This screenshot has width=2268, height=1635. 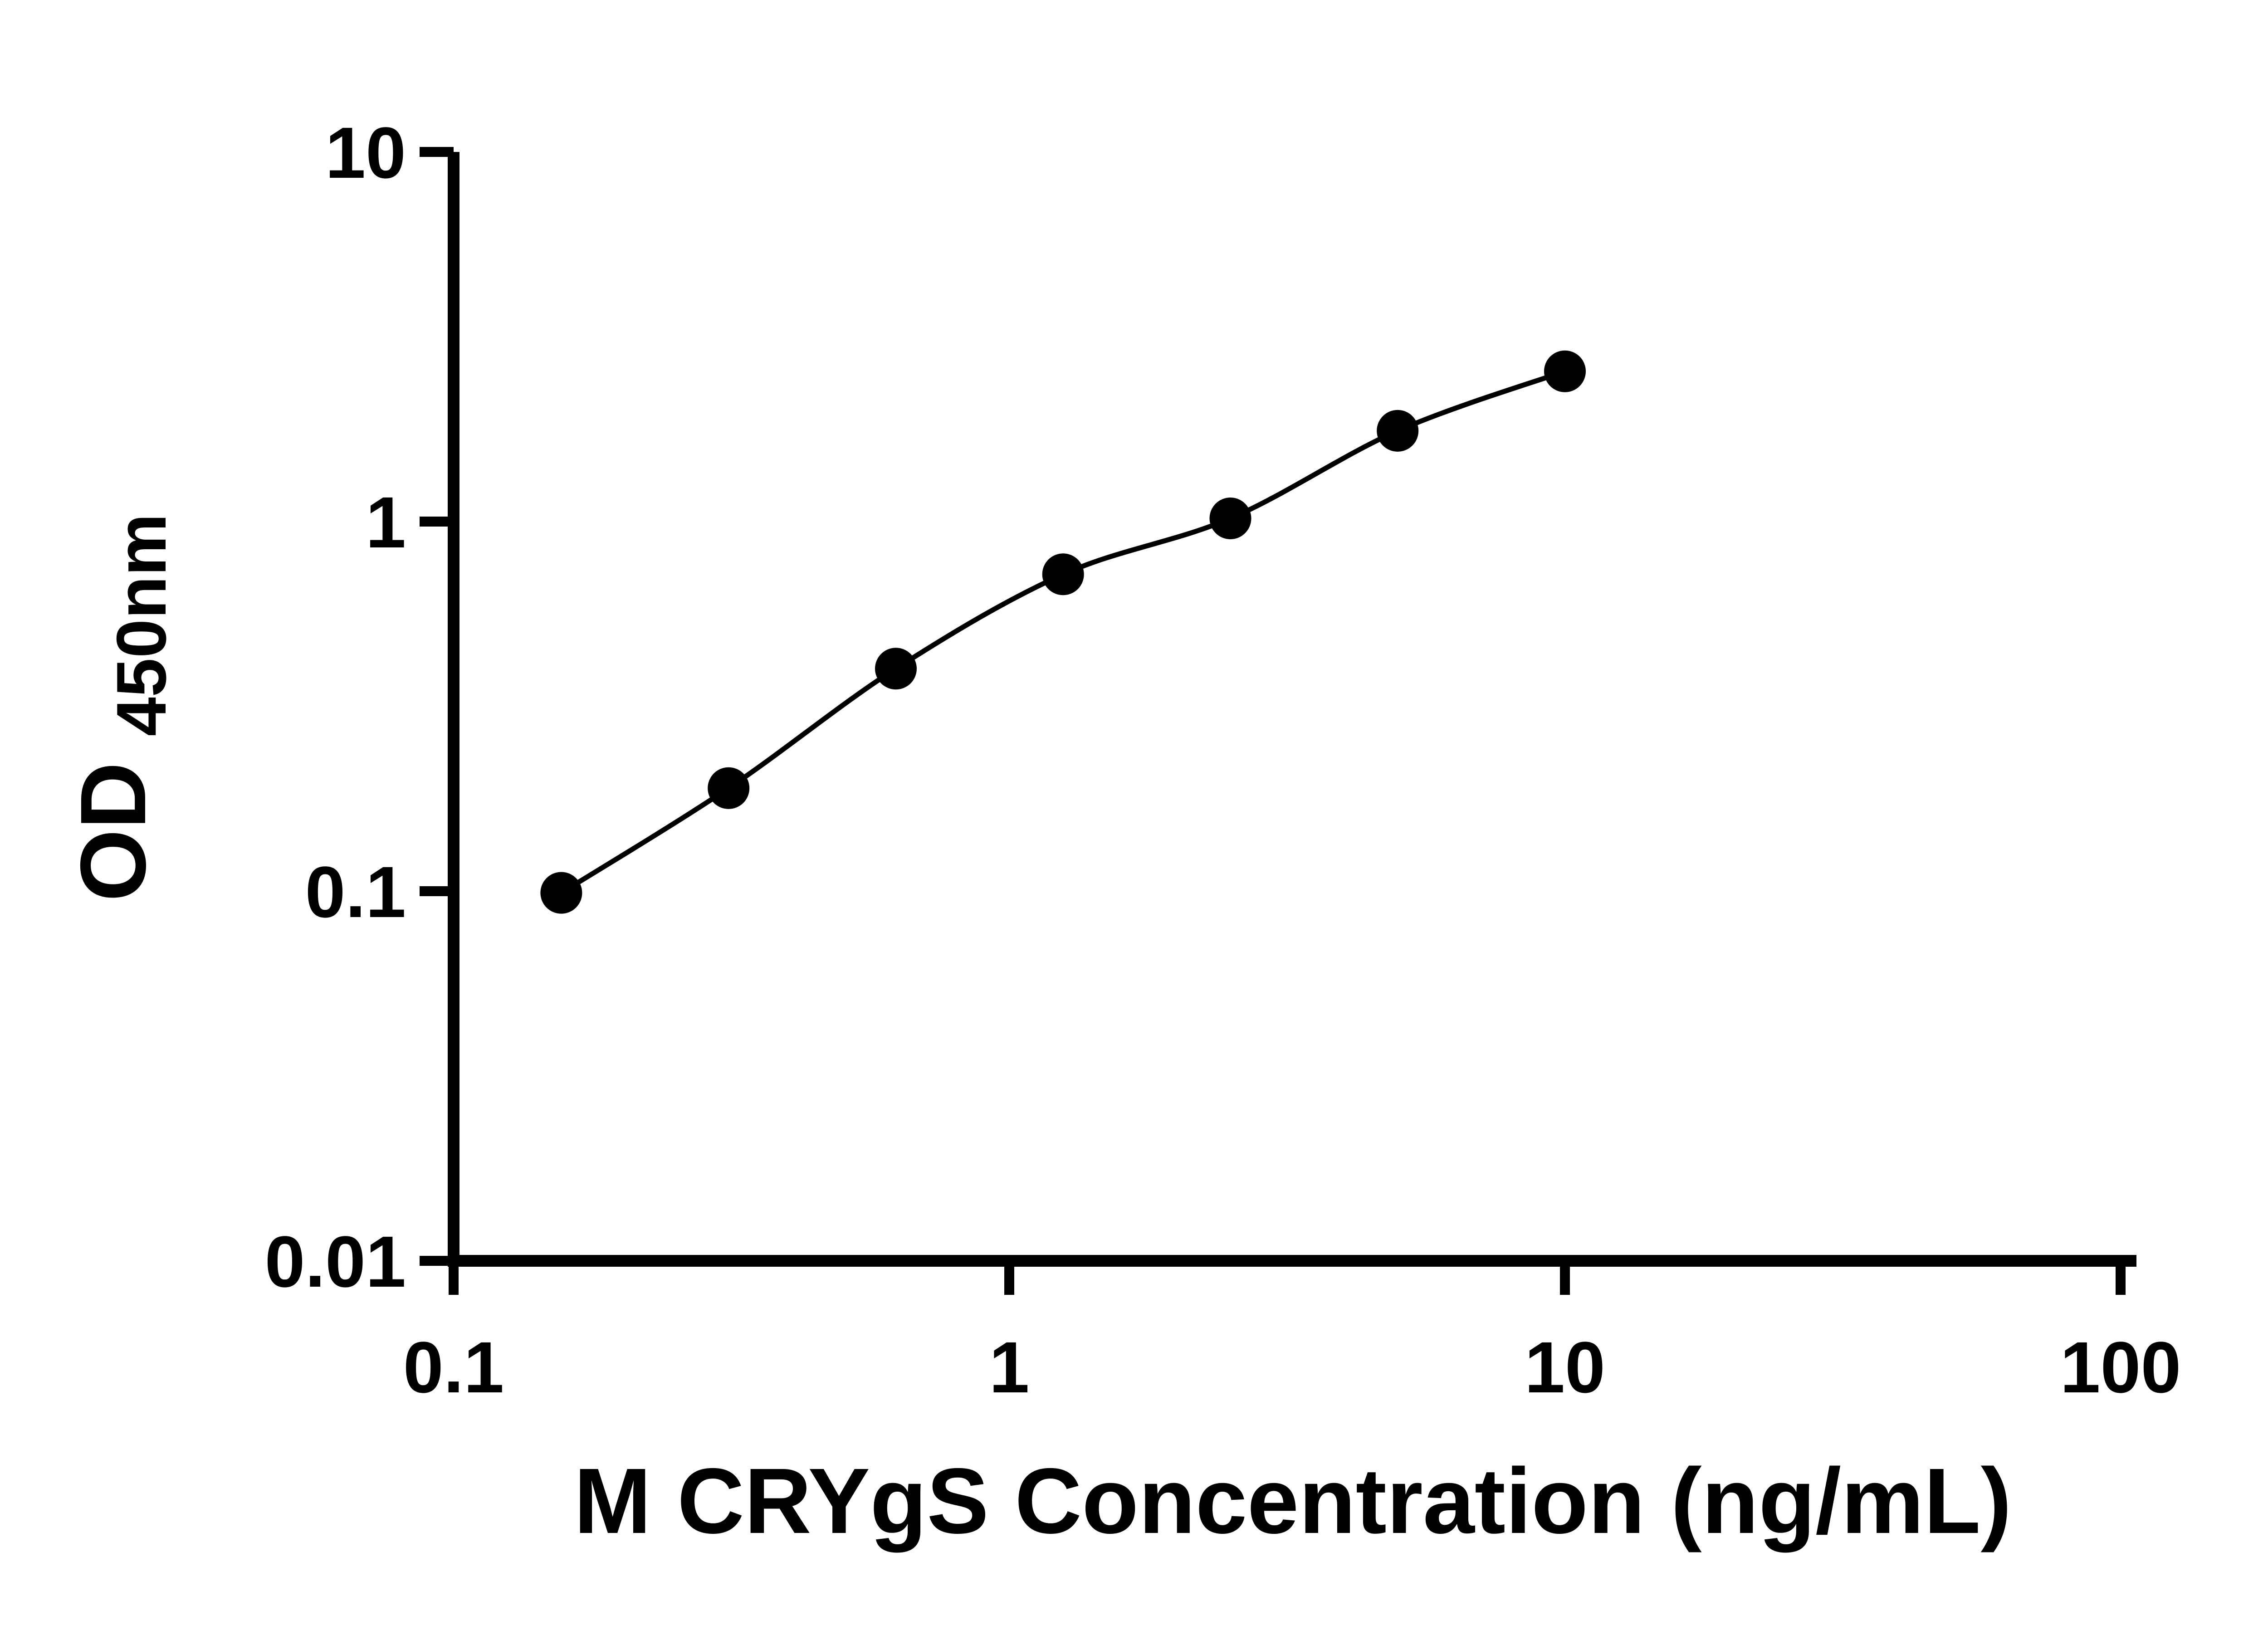 I want to click on x-axis-title: M CRYgS Concentration (ng/mL), so click(x=1293, y=1501).